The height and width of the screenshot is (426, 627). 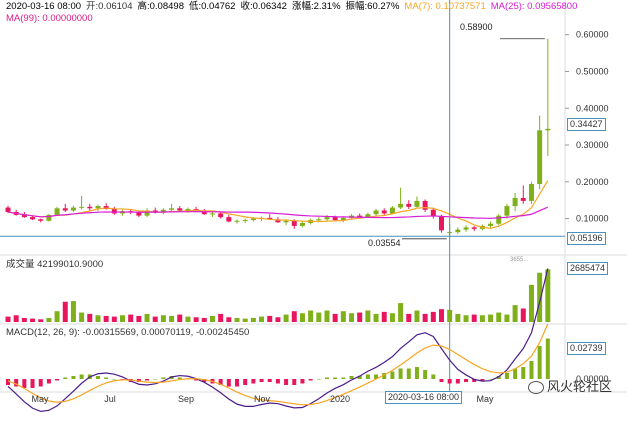 What do you see at coordinates (445, 6) in the screenshot?
I see `header-ma7: MA(7): 0.10737571` at bounding box center [445, 6].